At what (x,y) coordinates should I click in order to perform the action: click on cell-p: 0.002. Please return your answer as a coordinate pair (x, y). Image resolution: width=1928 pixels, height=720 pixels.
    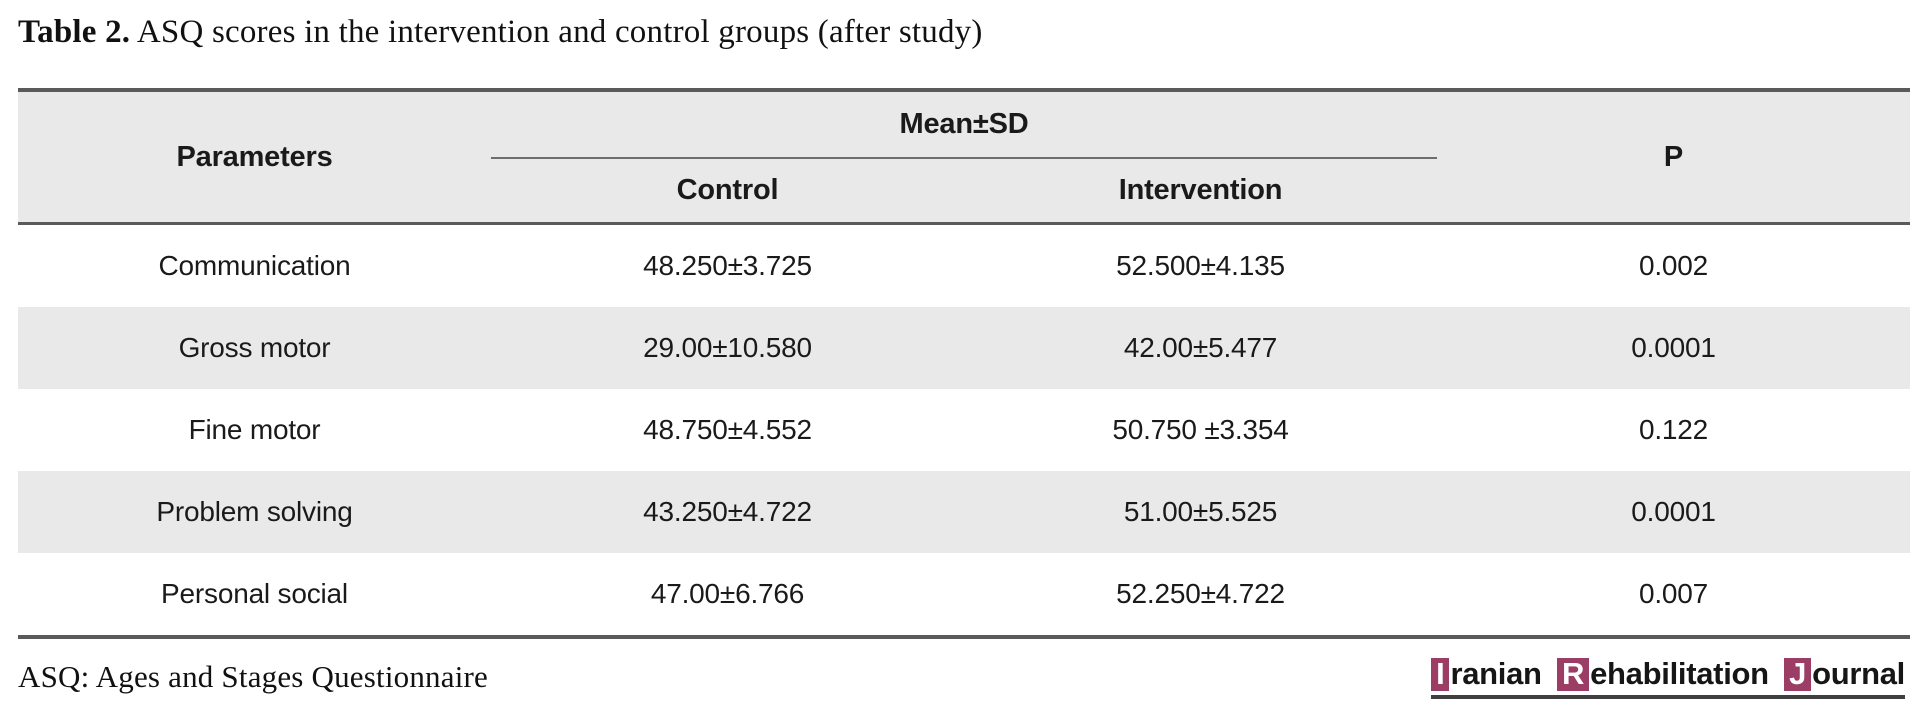
    Looking at the image, I should click on (1673, 265).